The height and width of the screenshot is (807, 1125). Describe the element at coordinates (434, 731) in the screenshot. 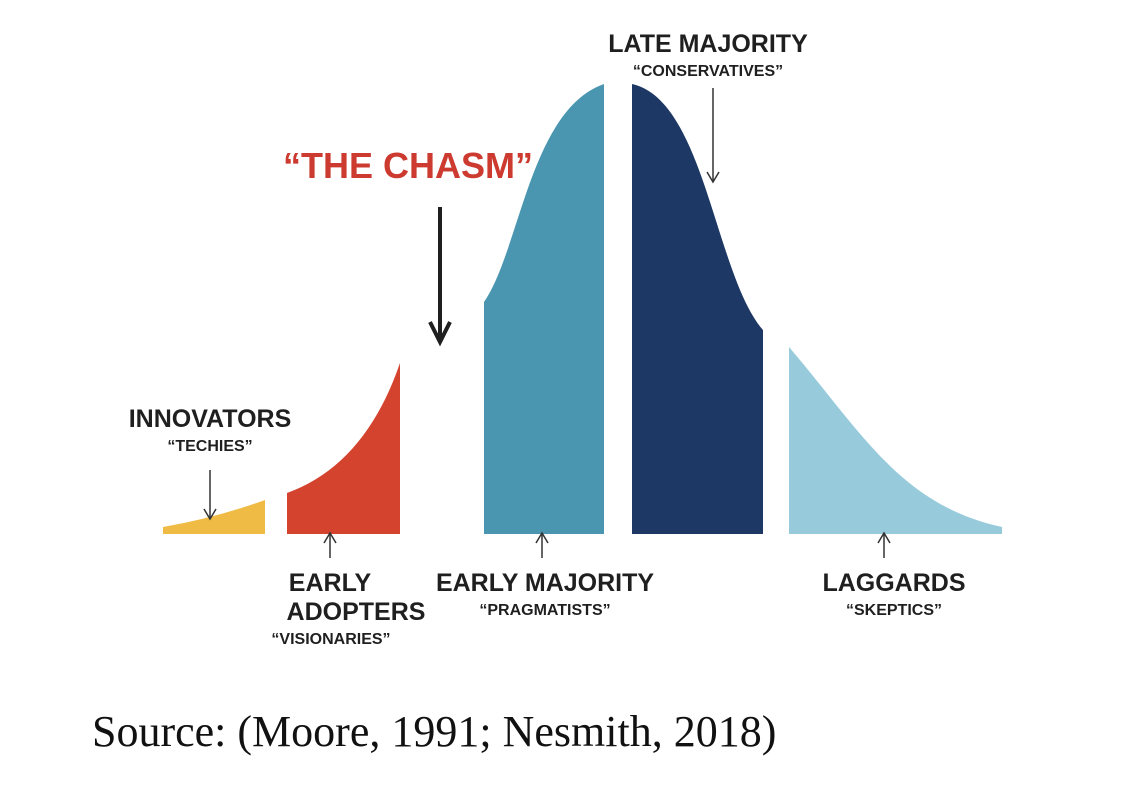

I see `source-citation: Source: (Moore, 1991; Nesmith, 2018)` at that location.